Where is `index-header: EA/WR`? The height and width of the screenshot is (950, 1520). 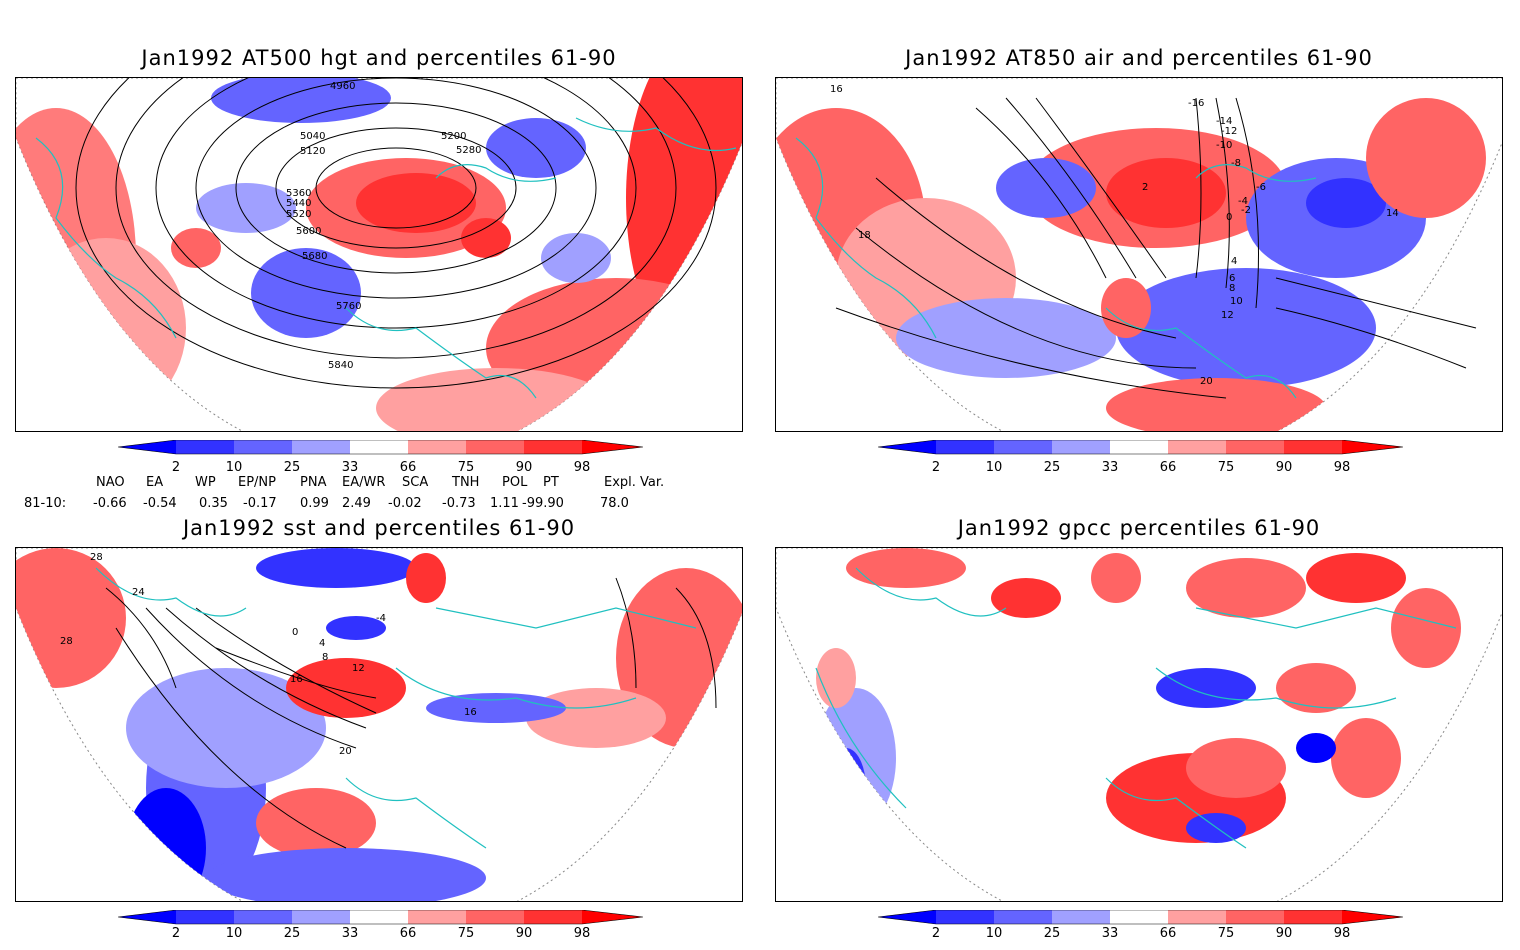
index-header: EA/WR is located at coordinates (364, 482).